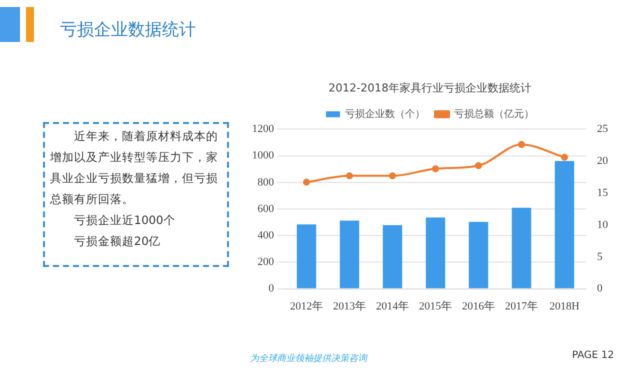 The width and height of the screenshot is (640, 369). Describe the element at coordinates (266, 262) in the screenshot. I see `y-tick-label: 200` at that location.